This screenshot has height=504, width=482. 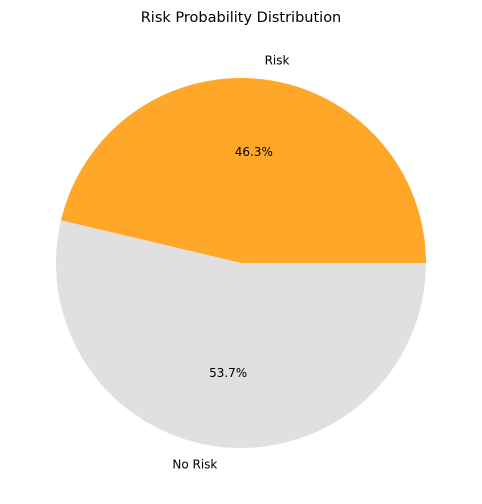 What do you see at coordinates (194, 465) in the screenshot?
I see `slice-label: No Risk` at bounding box center [194, 465].